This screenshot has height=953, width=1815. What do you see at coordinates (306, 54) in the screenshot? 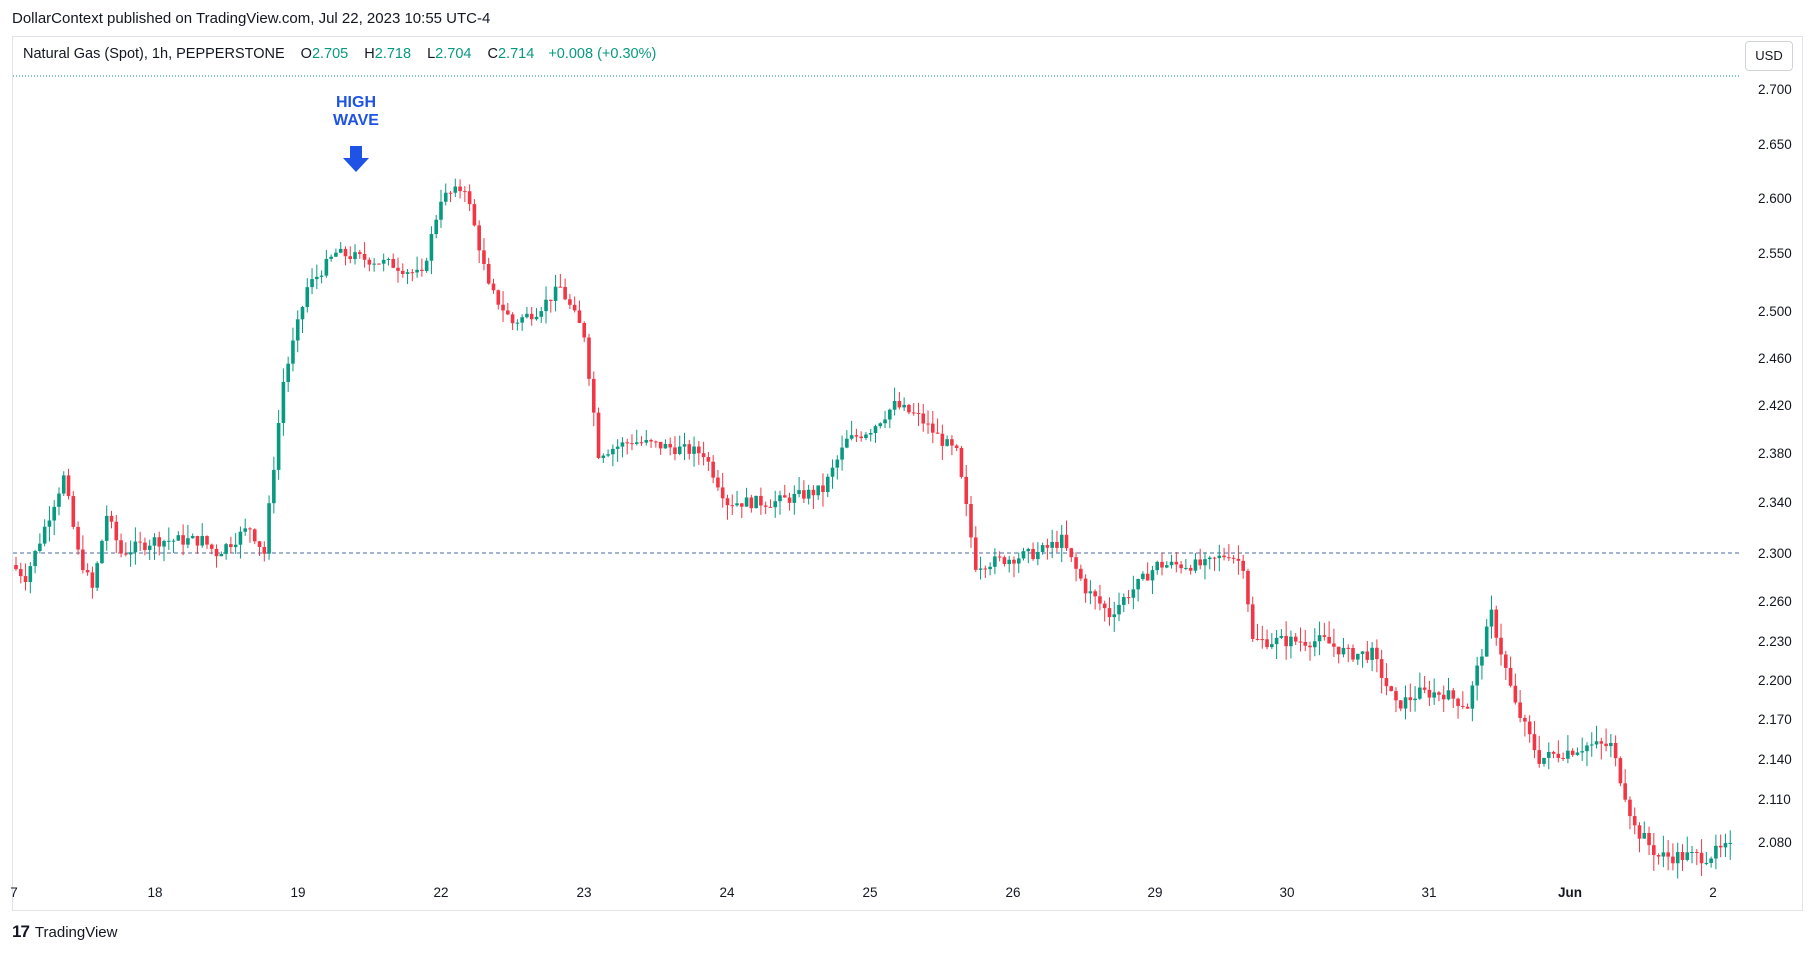
I see `open-label: O` at bounding box center [306, 54].